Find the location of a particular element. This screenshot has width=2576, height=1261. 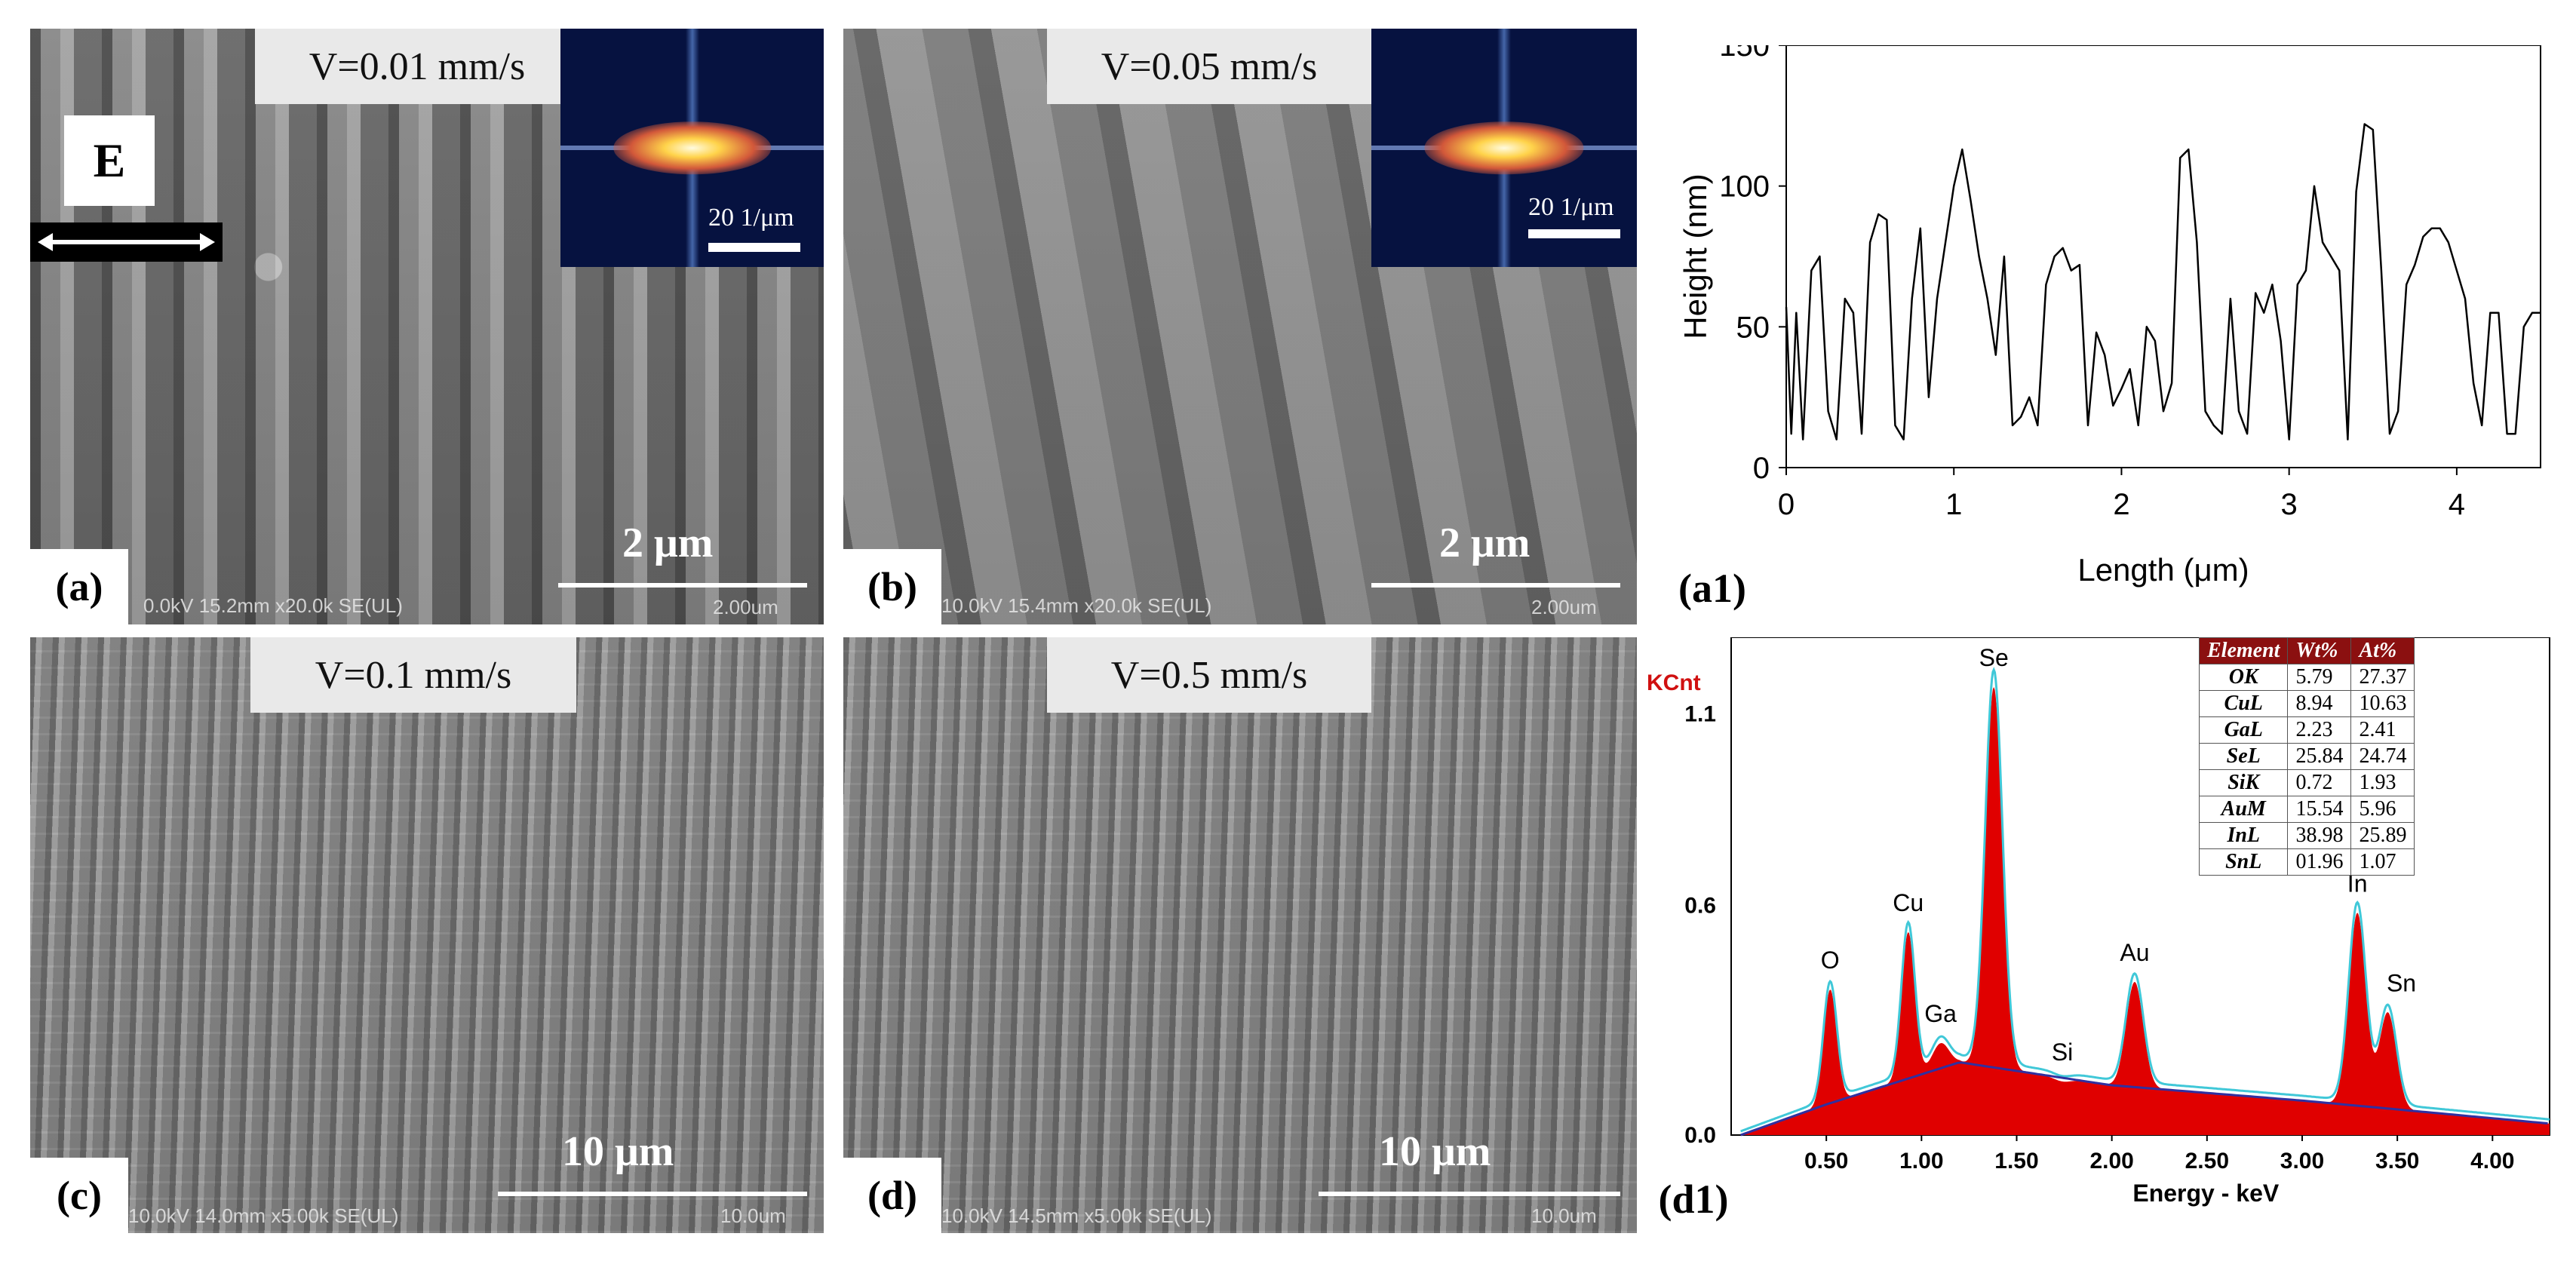

table-row: SnL 01.96 1.07 is located at coordinates (2306, 862).